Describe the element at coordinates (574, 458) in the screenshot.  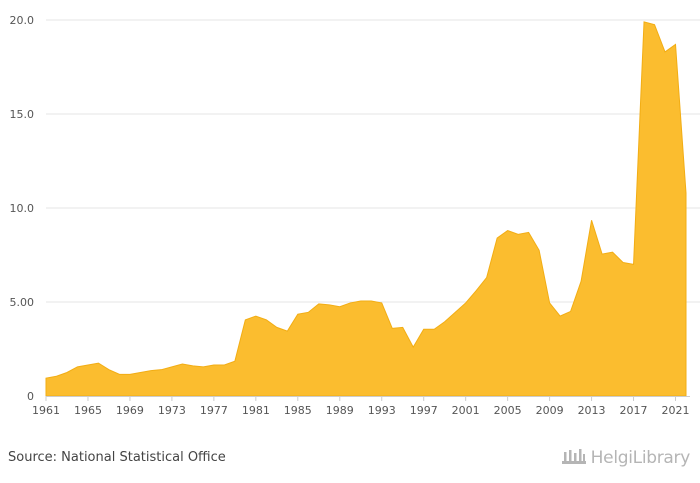
I see `library-columns-icon` at that location.